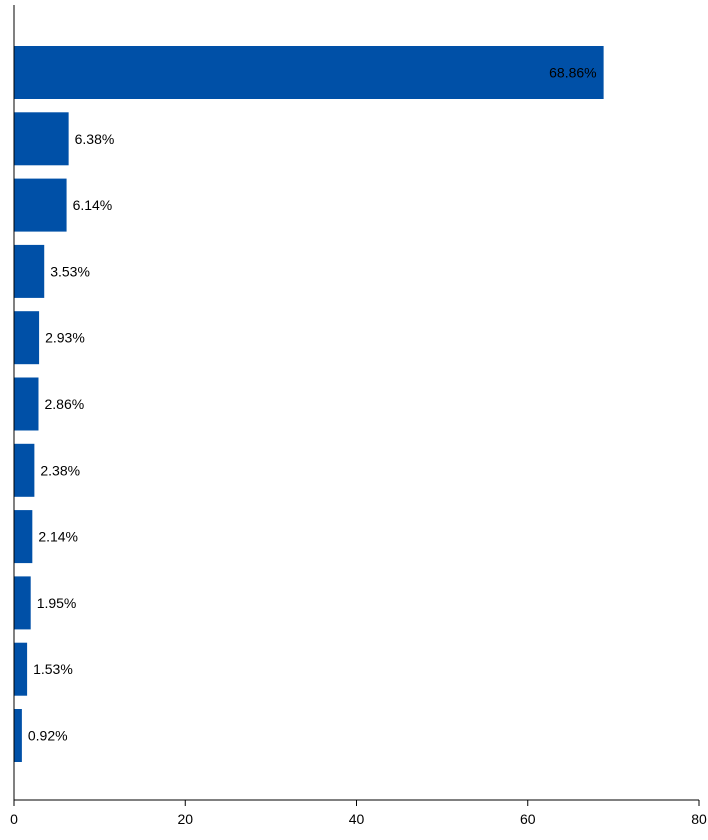 Image resolution: width=708 pixels, height=840 pixels. What do you see at coordinates (699, 819) in the screenshot?
I see `x-tick-label-4: 80` at bounding box center [699, 819].